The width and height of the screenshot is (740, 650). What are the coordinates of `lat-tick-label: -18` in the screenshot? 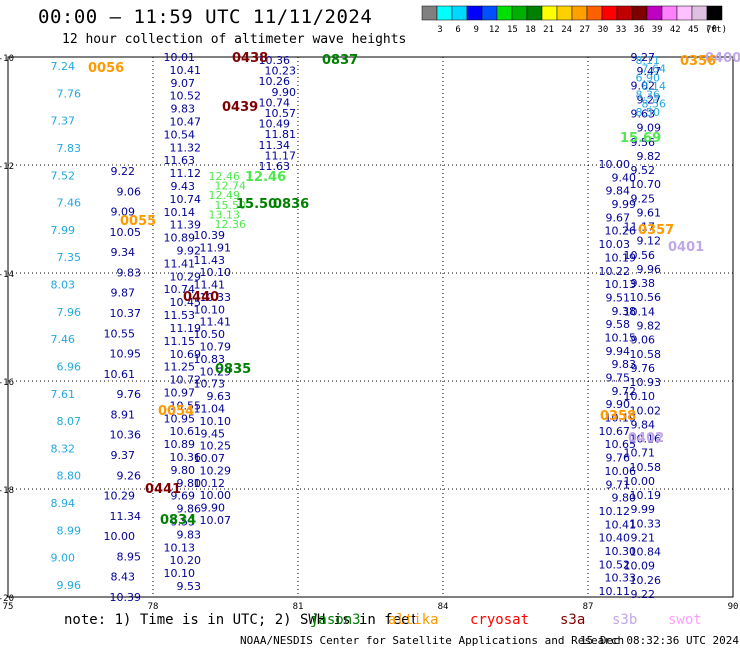 It's located at (7, 491).